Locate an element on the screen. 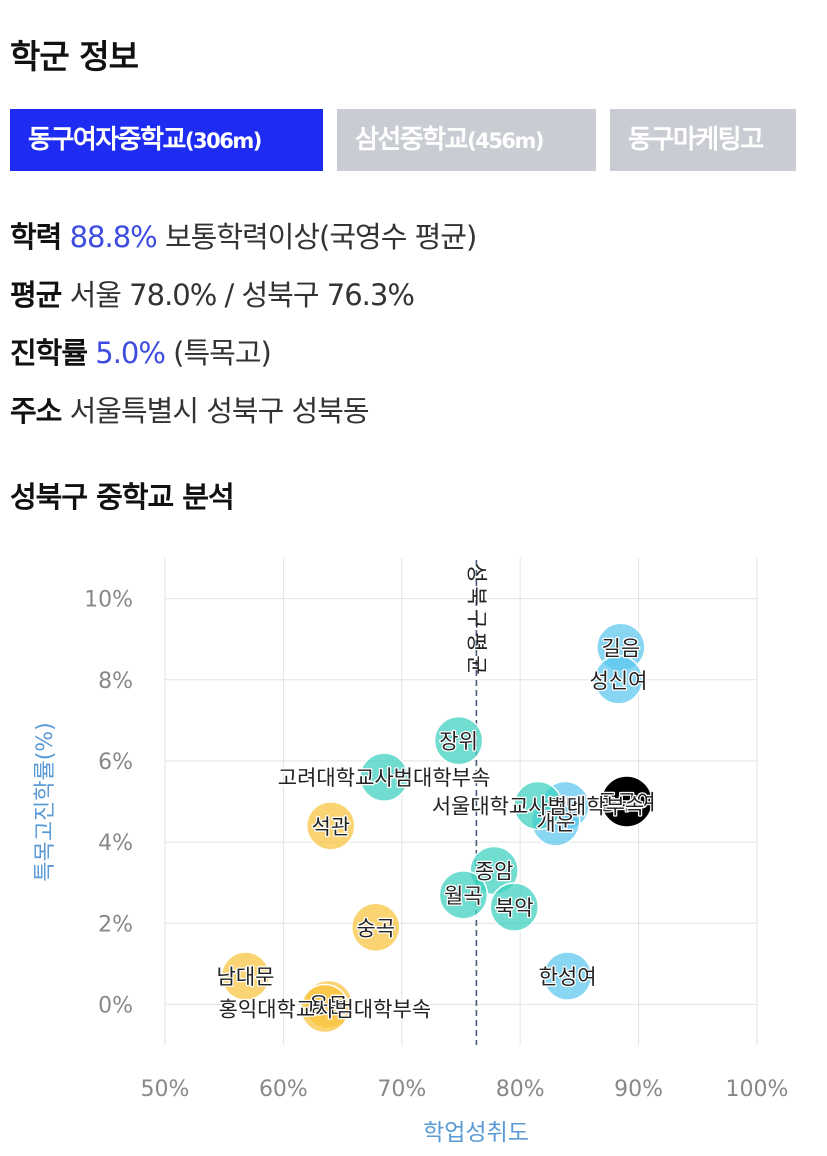  y-tick-label: 2% is located at coordinates (115, 924).